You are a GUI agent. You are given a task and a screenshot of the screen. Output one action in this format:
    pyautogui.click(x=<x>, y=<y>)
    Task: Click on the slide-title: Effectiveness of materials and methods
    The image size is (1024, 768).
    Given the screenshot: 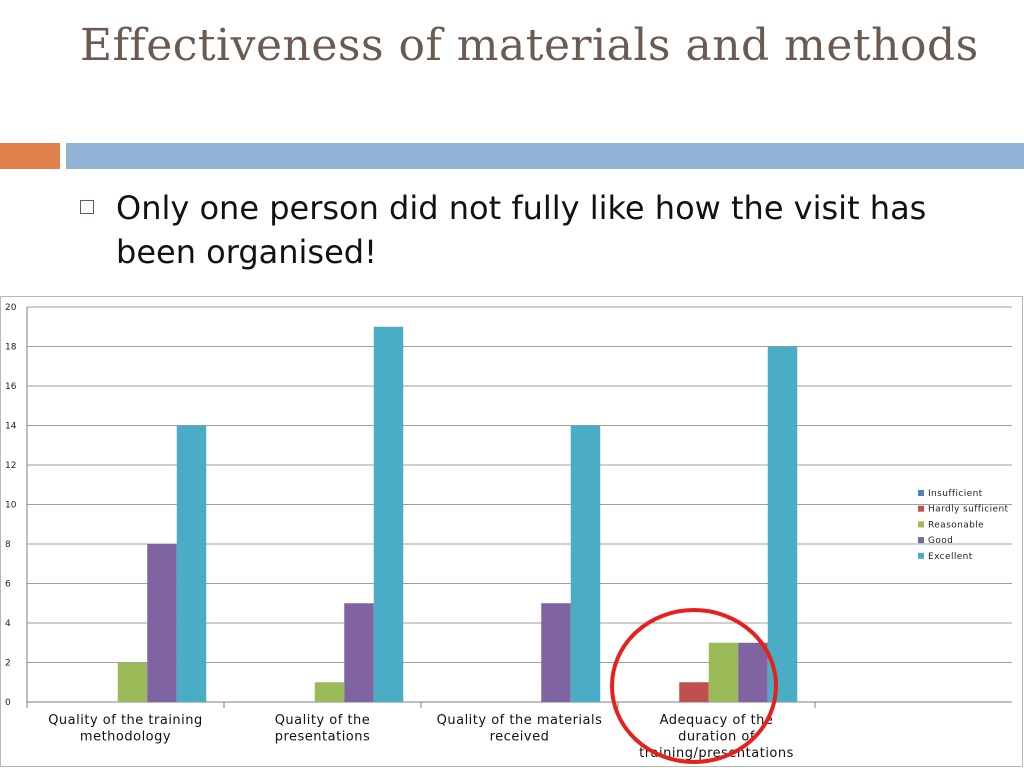 What is the action you would take?
    pyautogui.click(x=529, y=45)
    